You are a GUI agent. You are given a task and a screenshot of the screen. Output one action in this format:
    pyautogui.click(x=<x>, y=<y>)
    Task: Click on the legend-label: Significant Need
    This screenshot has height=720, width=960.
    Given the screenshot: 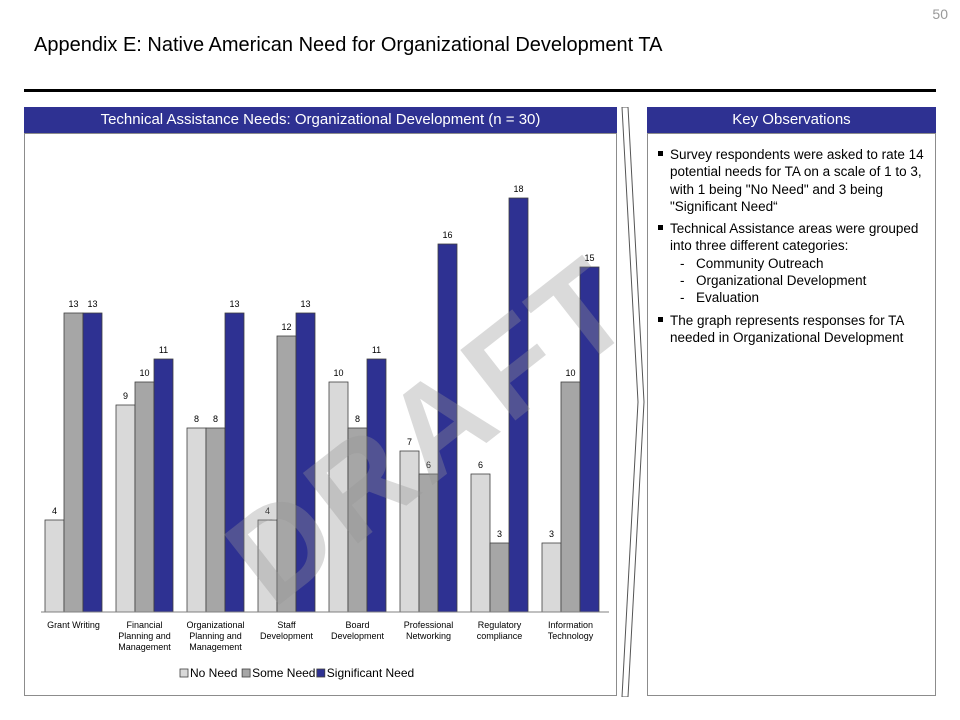 What is the action you would take?
    pyautogui.click(x=370, y=673)
    